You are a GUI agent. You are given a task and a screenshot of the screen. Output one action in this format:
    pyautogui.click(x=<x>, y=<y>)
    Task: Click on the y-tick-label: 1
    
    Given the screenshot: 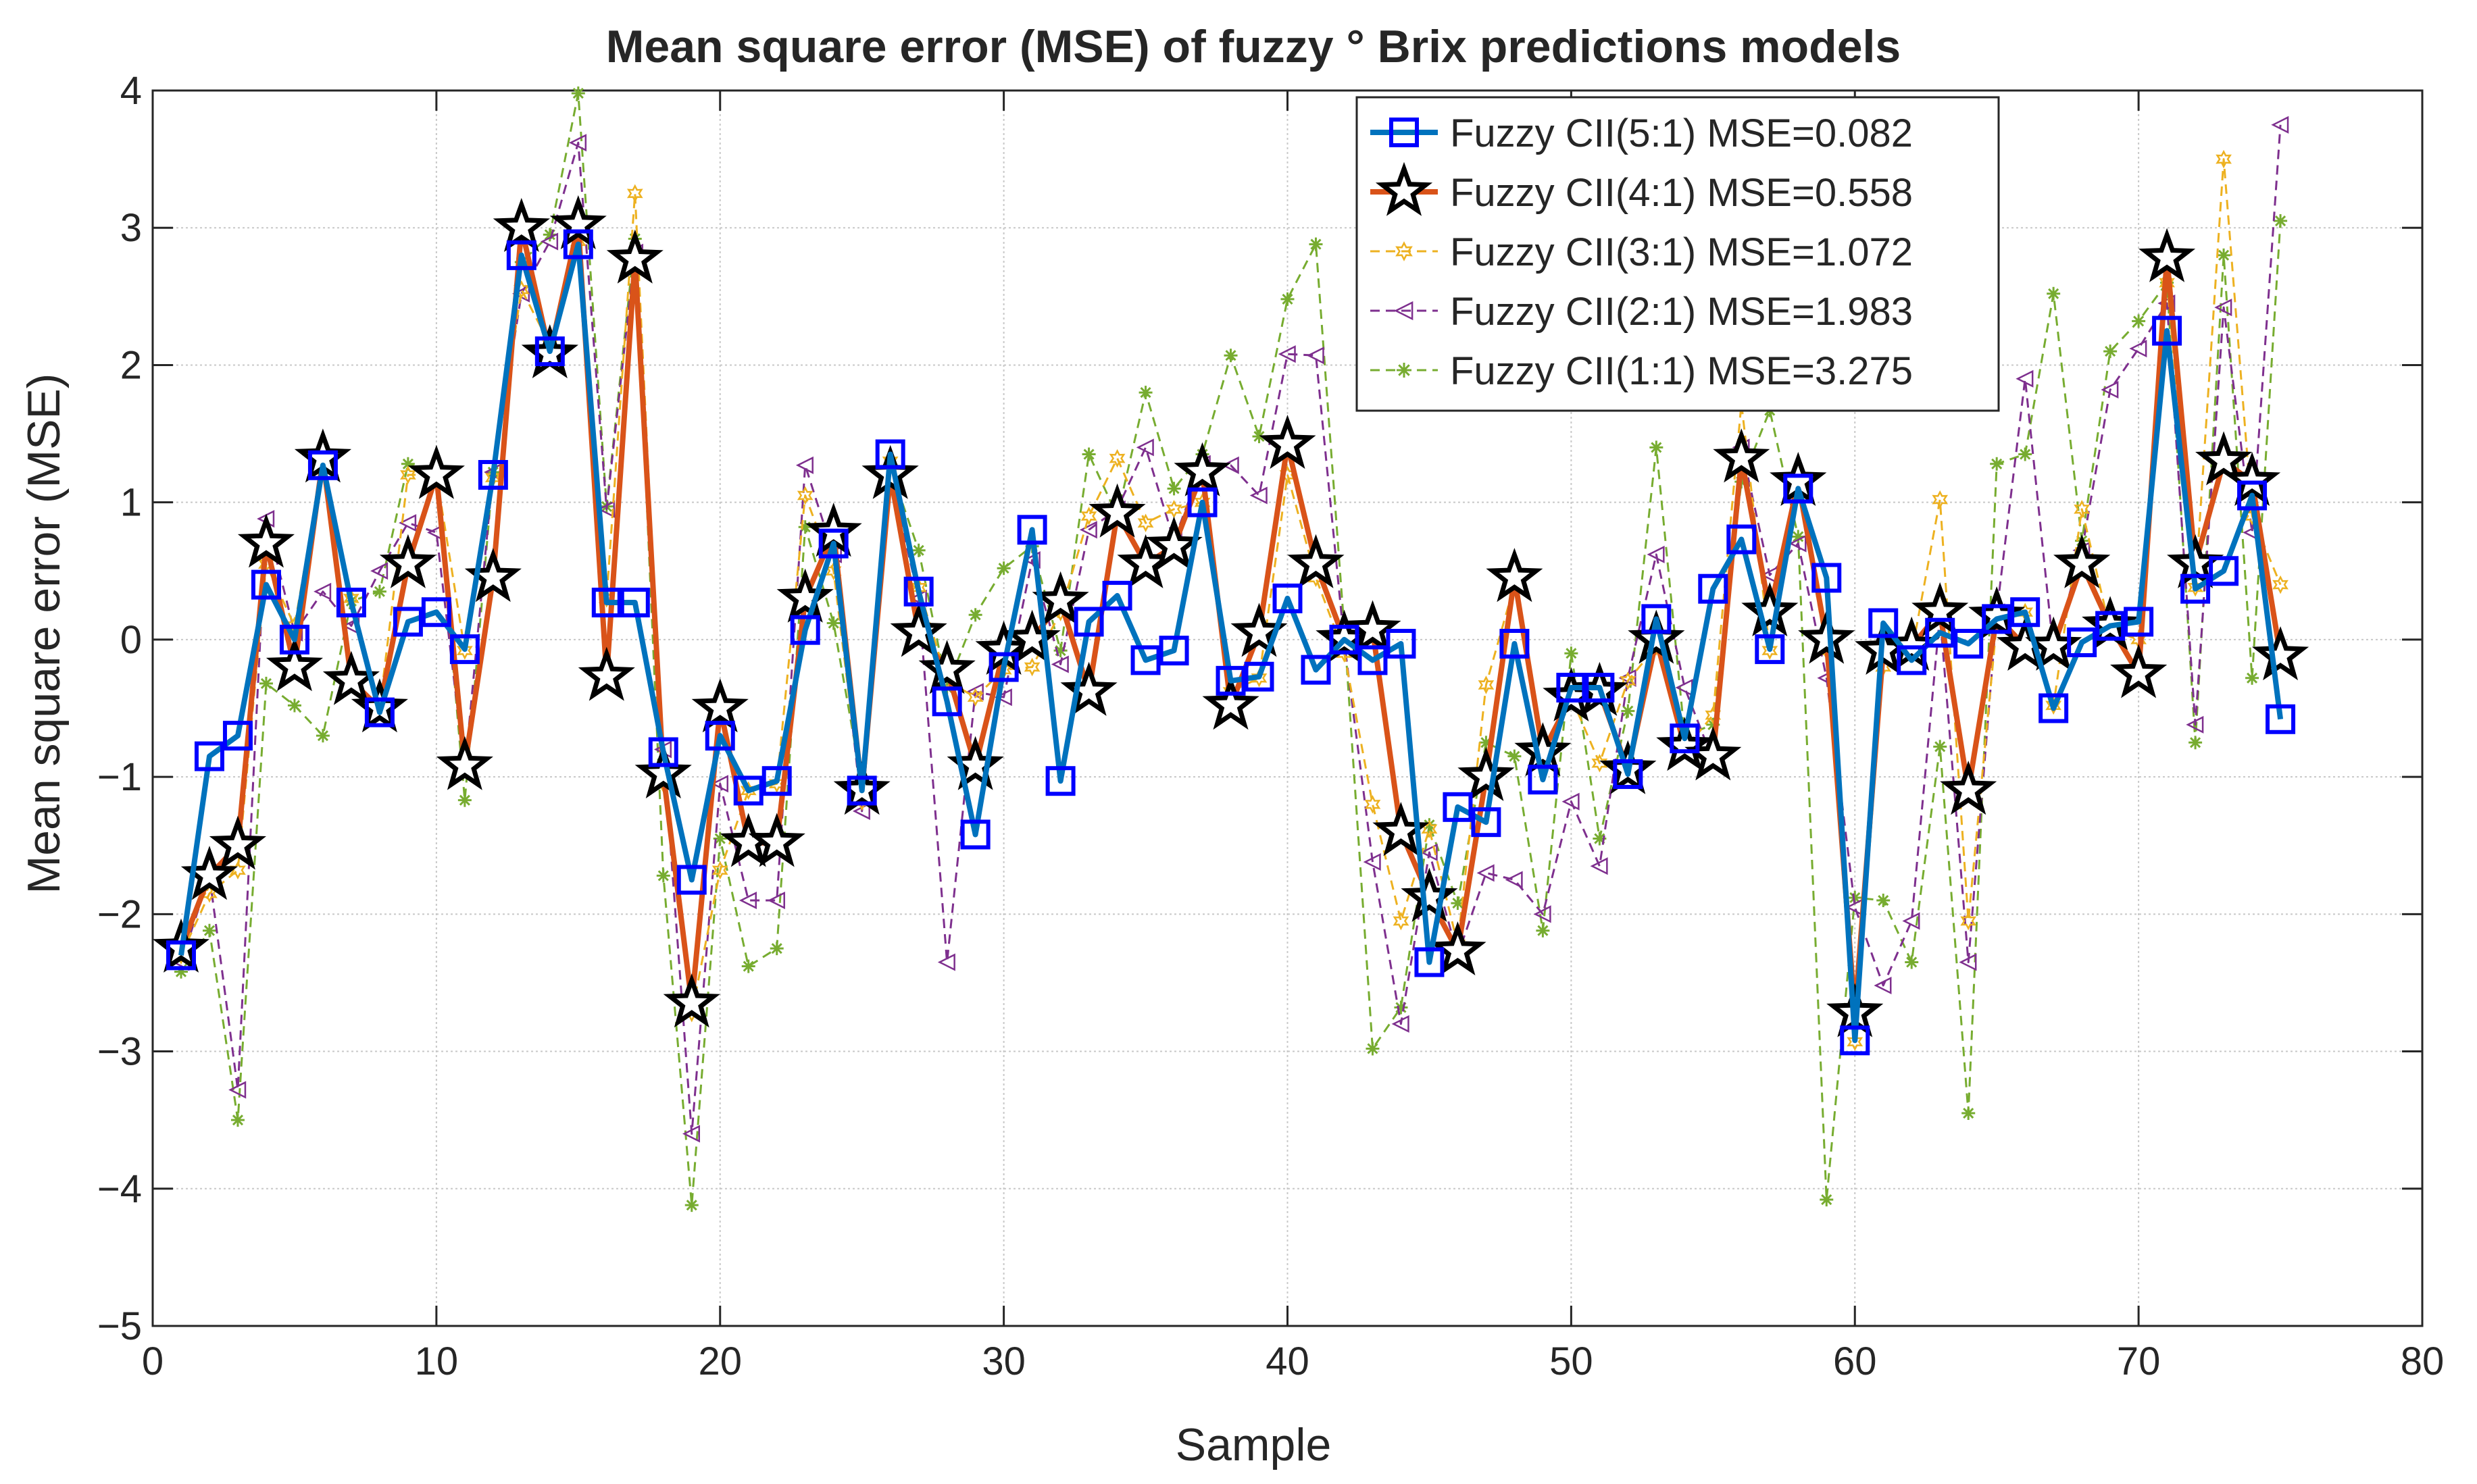 What is the action you would take?
    pyautogui.click(x=131, y=503)
    